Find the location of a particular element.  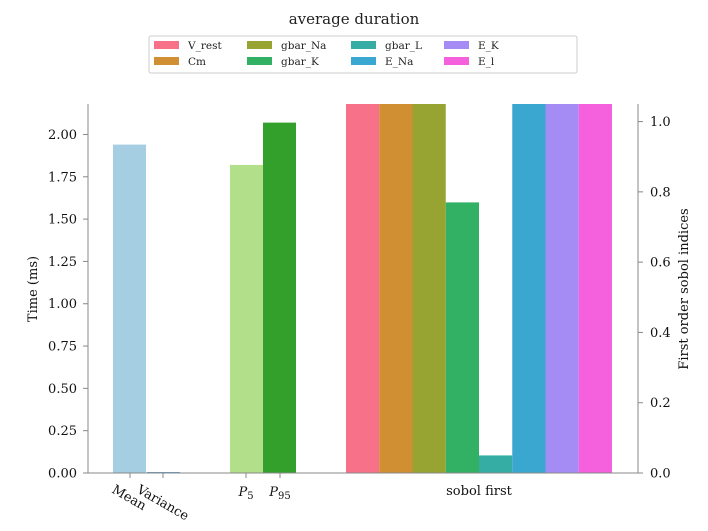

y-axis-label-right: First order sobol indices is located at coordinates (684, 288).